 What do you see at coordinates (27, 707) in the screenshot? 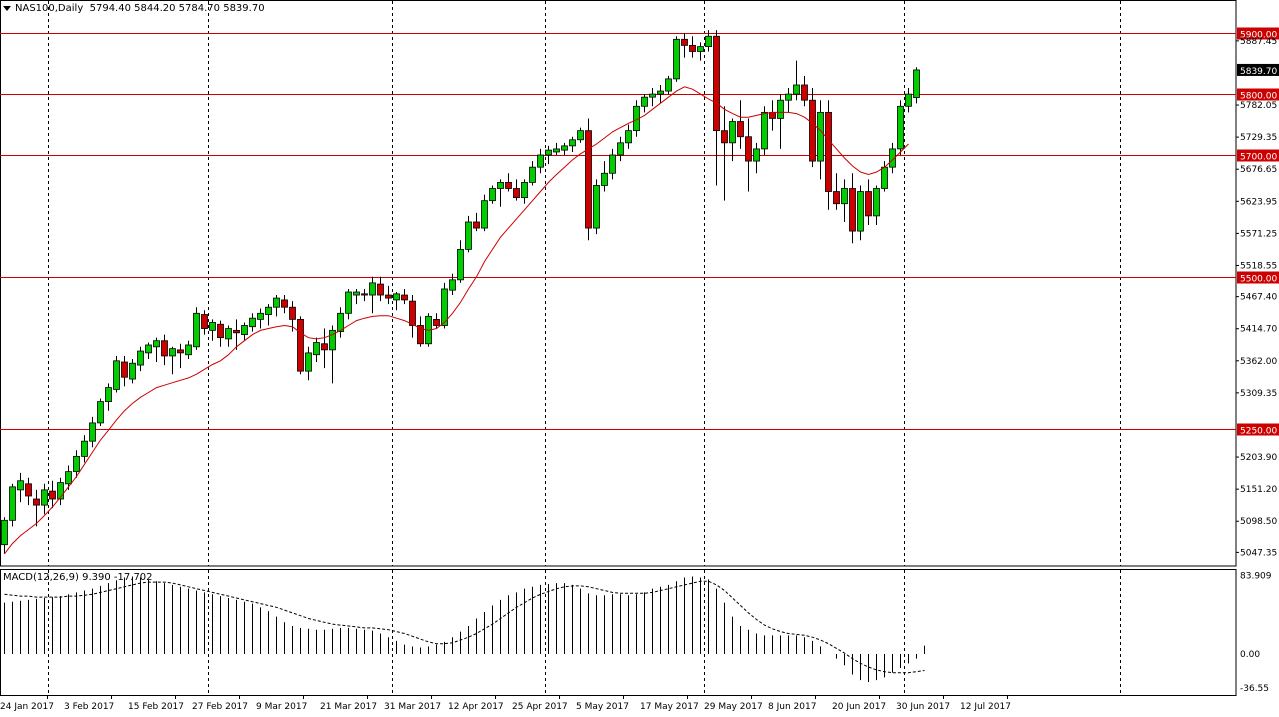
I see `x-tick-label: 24 Jan 2017` at bounding box center [27, 707].